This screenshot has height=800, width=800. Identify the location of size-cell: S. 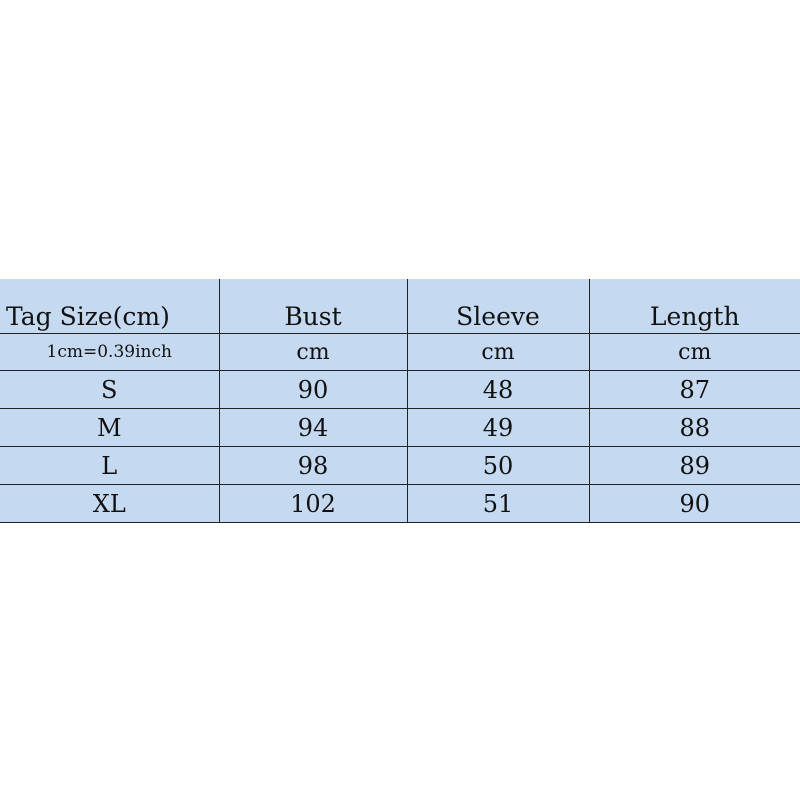
(109, 389).